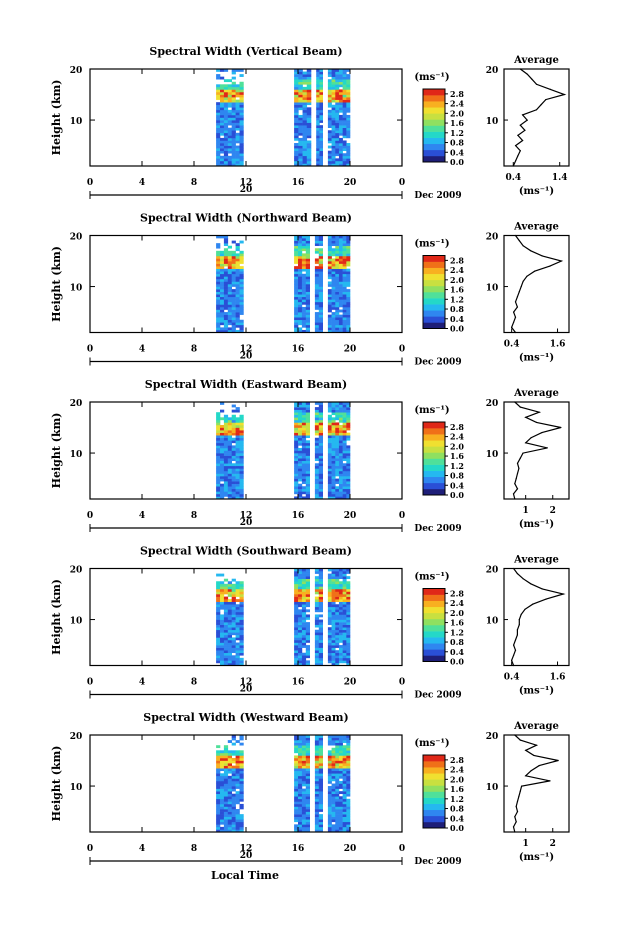 Image resolution: width=619 pixels, height=929 pixels. Describe the element at coordinates (536, 783) in the screenshot. I see `average-frame` at that location.